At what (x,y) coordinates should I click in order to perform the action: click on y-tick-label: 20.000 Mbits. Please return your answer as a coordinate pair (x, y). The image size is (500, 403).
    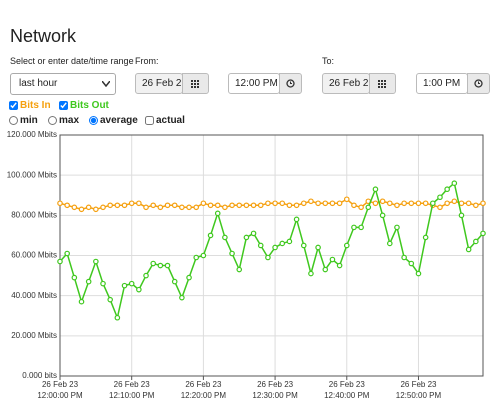
    Looking at the image, I should click on (34, 335).